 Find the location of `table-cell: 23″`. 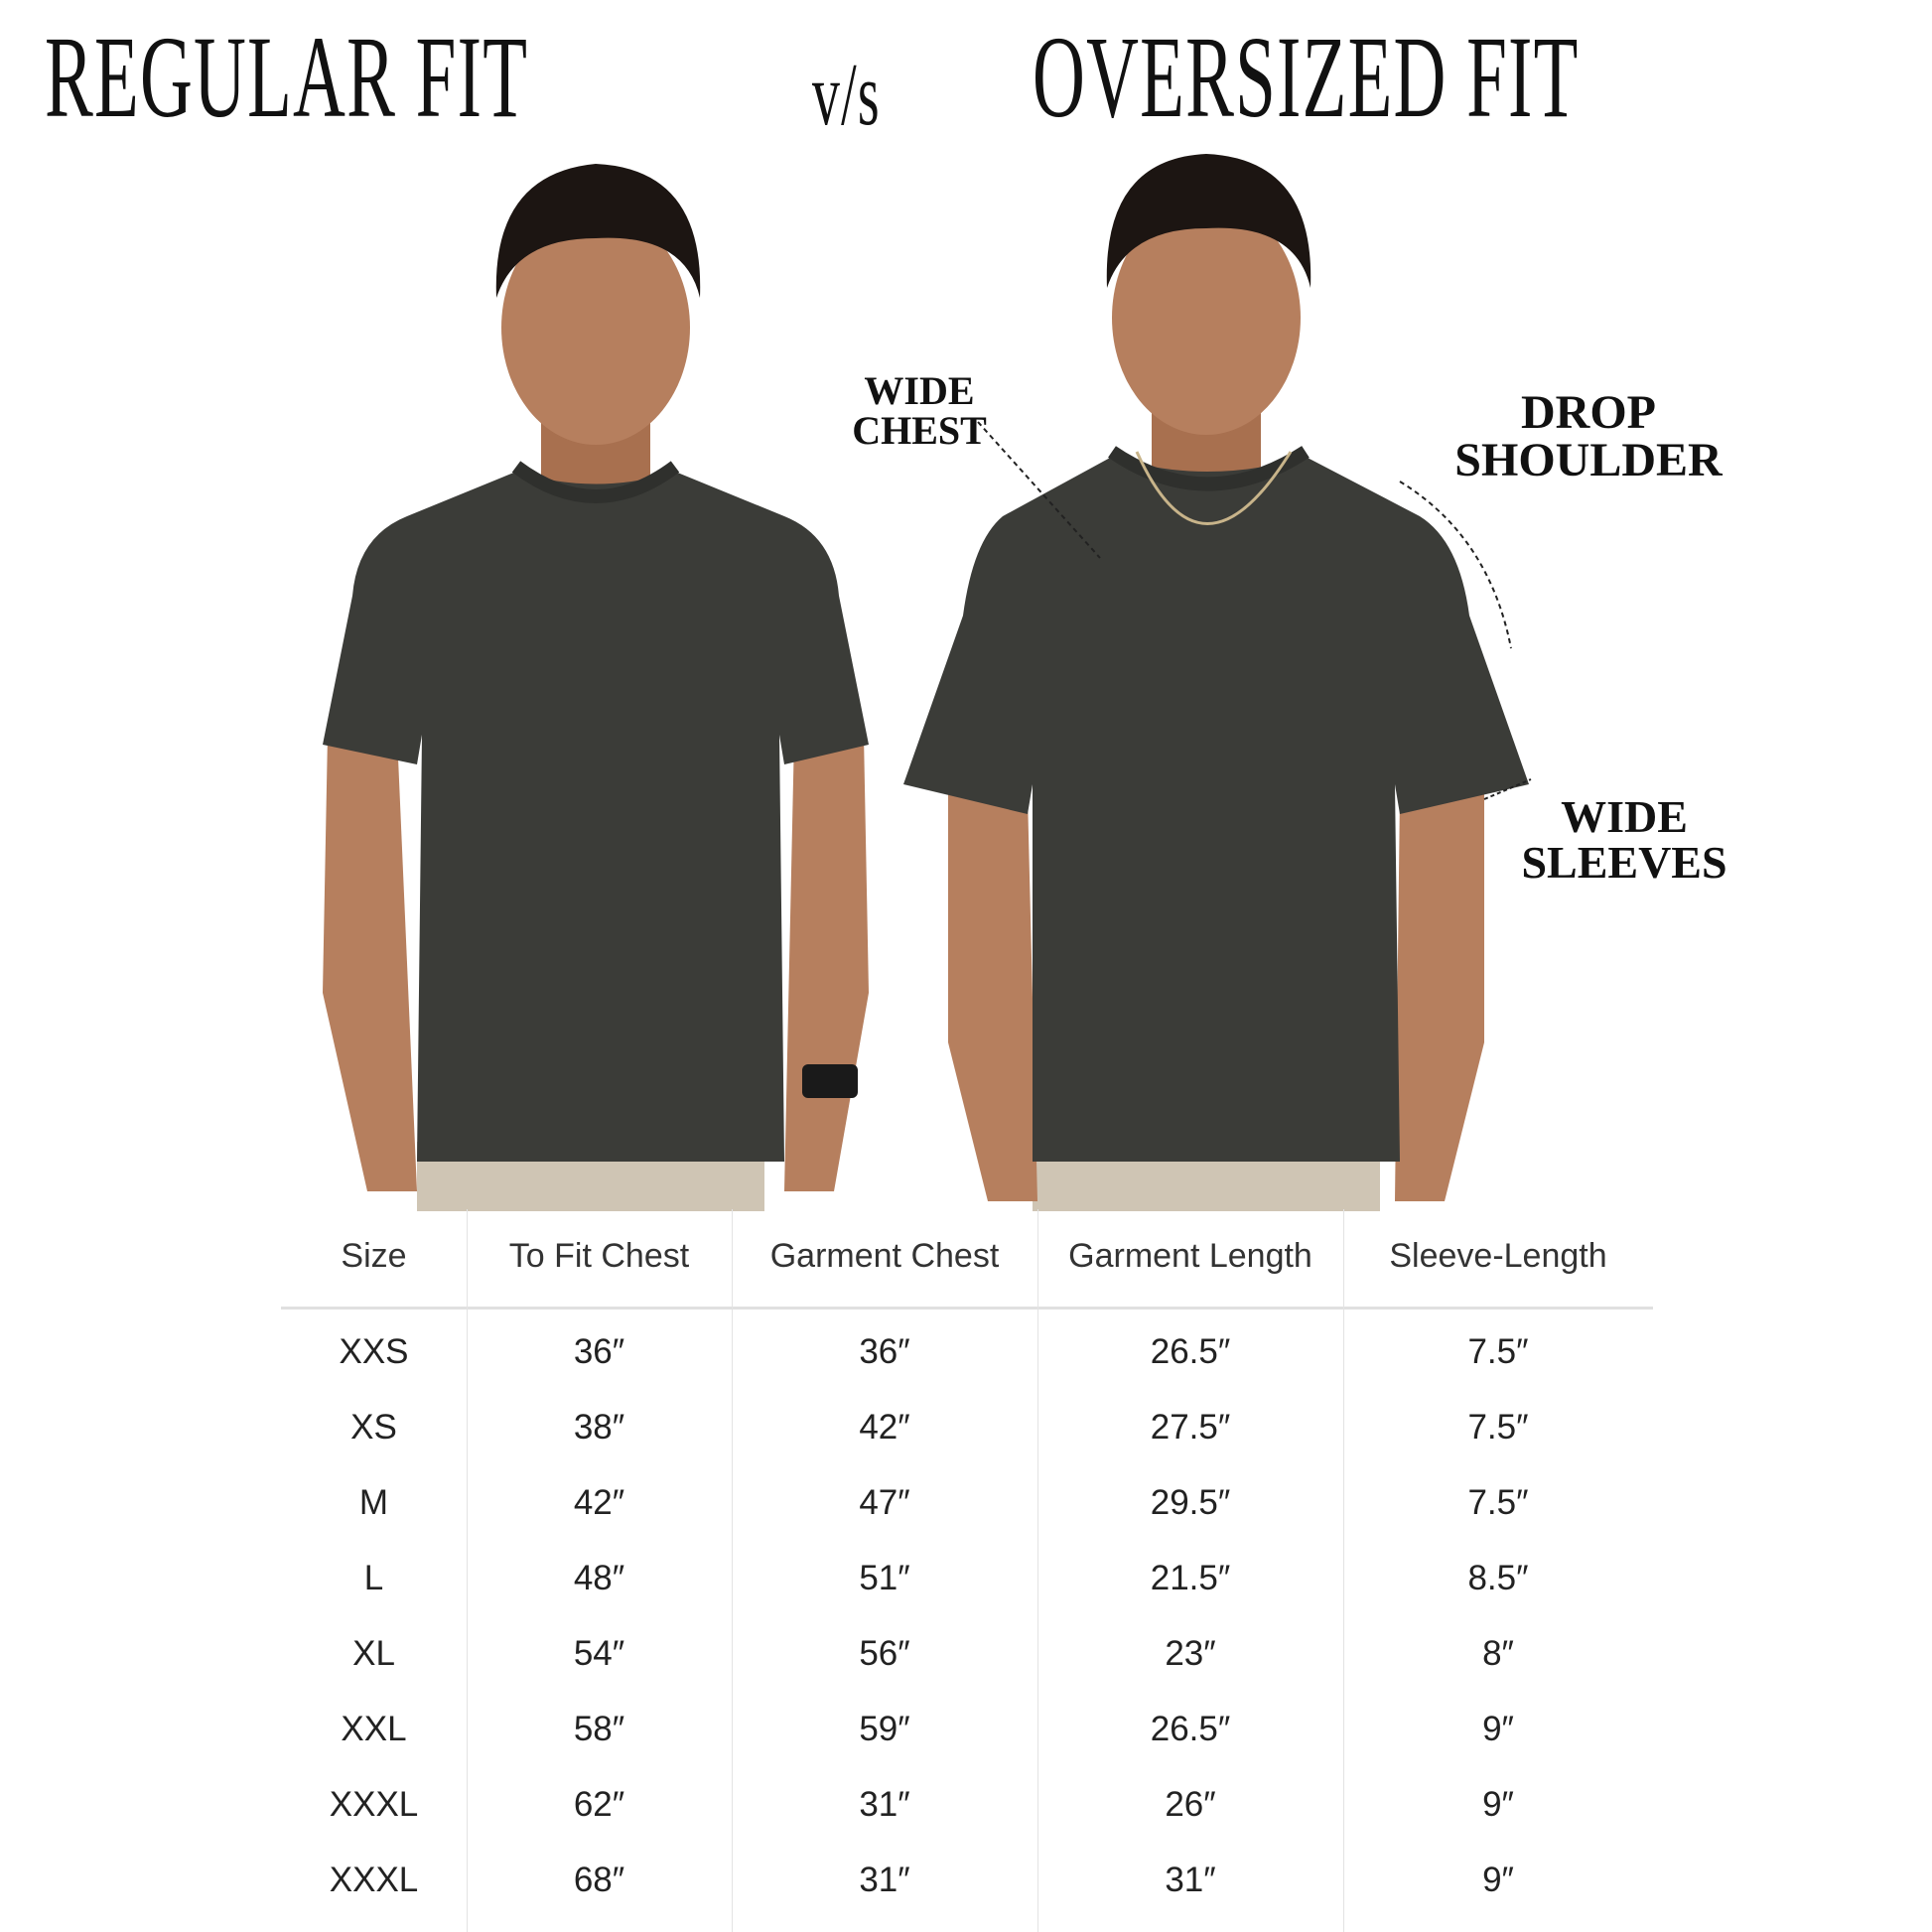

table-cell: 23″ is located at coordinates (1191, 1653).